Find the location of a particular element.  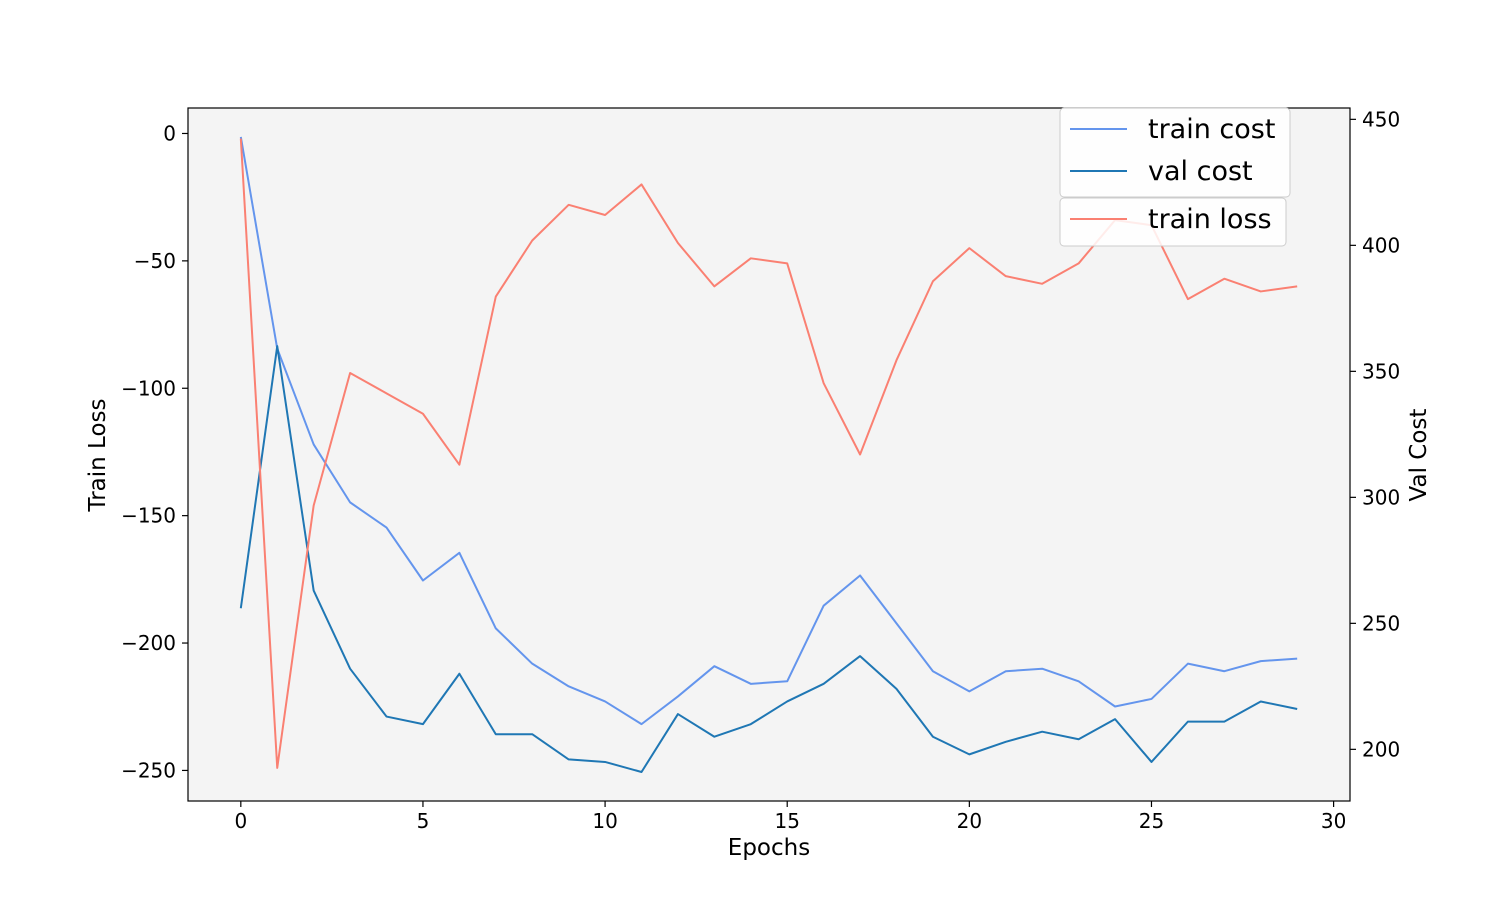

y-axis-left: 0 −50 −100 −150 −200 −250 is located at coordinates (154, 451).